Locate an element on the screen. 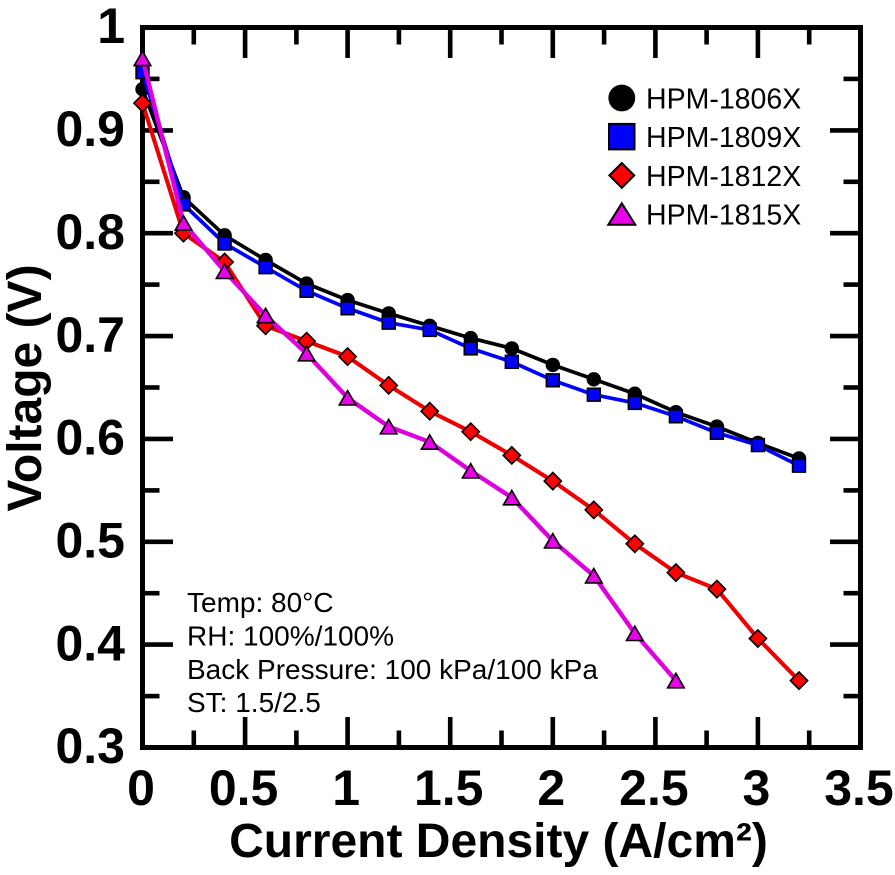  svg-text: 3.5 is located at coordinates (859, 788).